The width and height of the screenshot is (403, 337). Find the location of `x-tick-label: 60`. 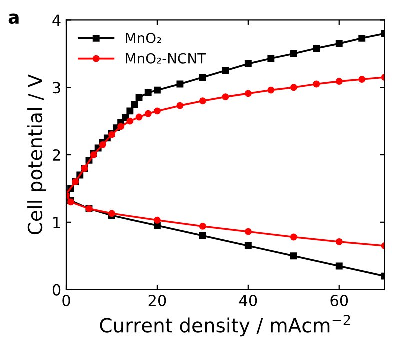

x-tick-label: 60 is located at coordinates (339, 300).